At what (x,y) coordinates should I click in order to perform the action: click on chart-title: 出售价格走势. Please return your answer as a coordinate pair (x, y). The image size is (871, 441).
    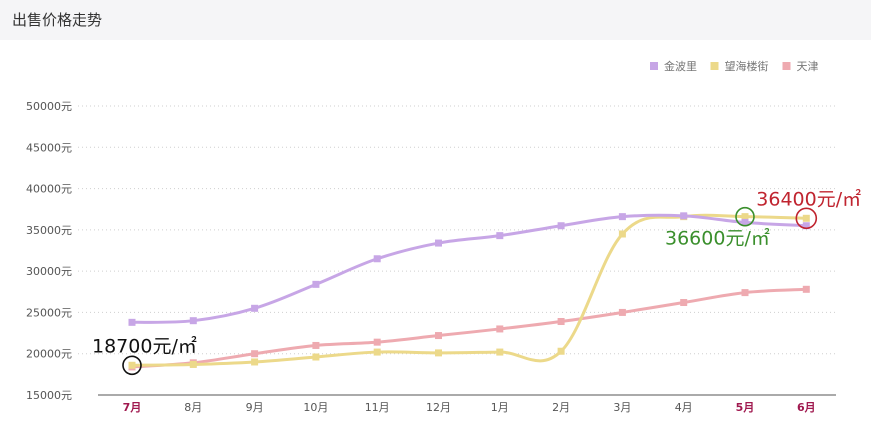
    Looking at the image, I should click on (57, 20).